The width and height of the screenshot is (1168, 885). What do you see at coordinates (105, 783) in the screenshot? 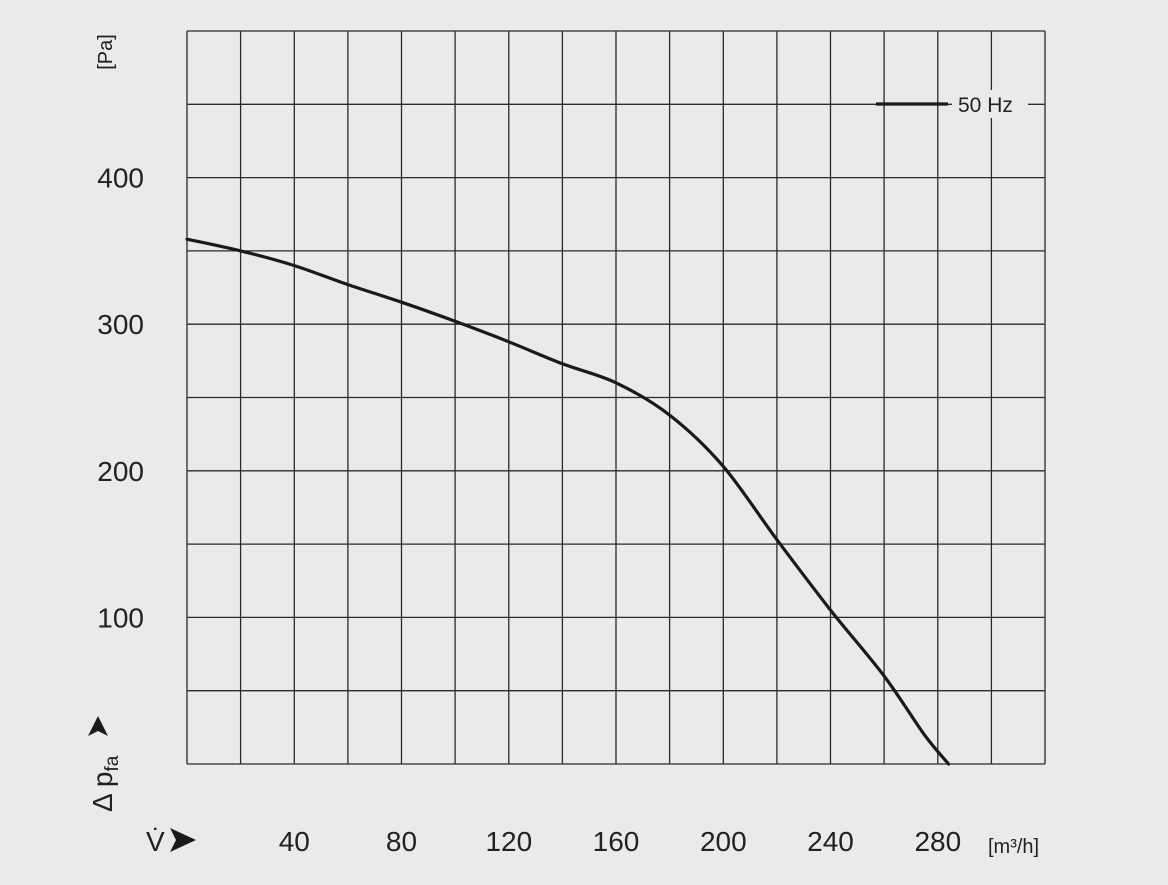
I see `y-axis-symbol: Δ pfa` at bounding box center [105, 783].